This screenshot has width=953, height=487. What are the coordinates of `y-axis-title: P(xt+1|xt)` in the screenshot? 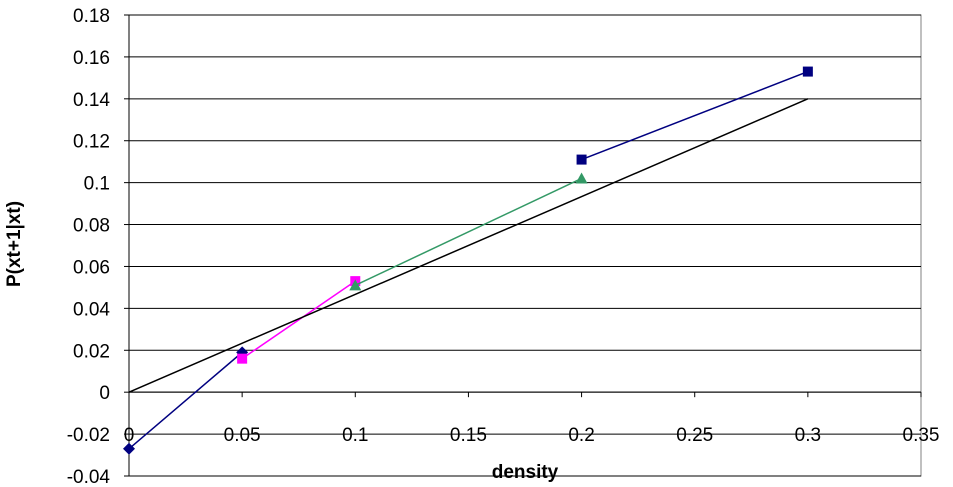 It's located at (14, 244).